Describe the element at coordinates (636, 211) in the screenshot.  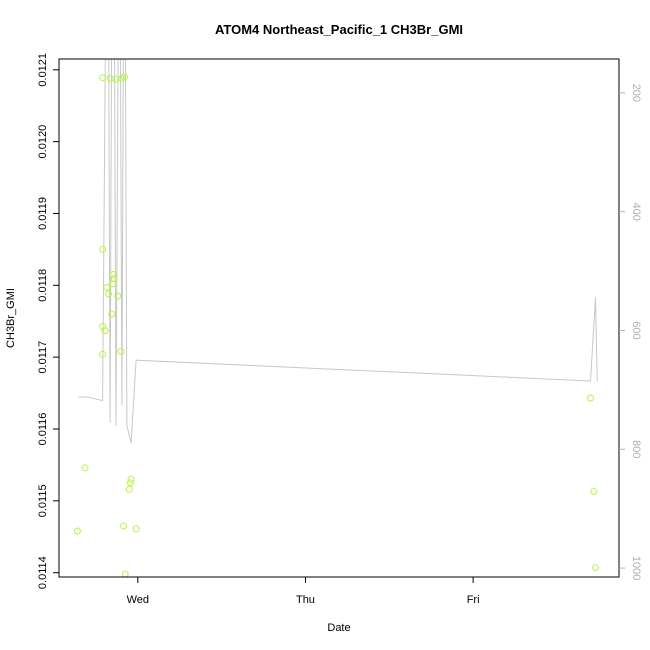
I see `y2-tick-label: 400` at that location.